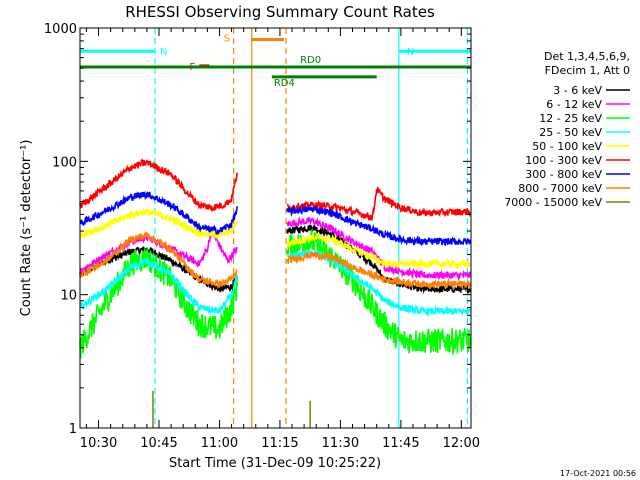  I want to click on legend-header: FDecim 1, Att 0, so click(587, 70).